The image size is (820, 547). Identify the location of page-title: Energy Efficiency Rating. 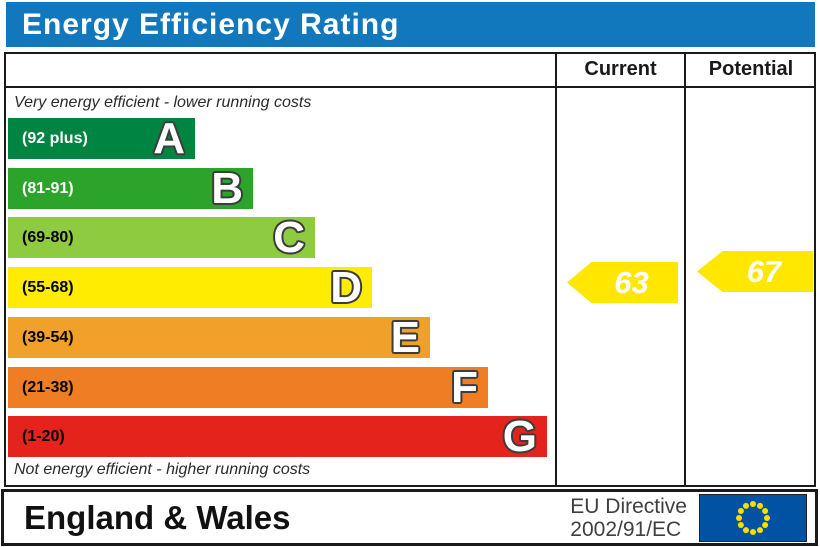
(211, 24).